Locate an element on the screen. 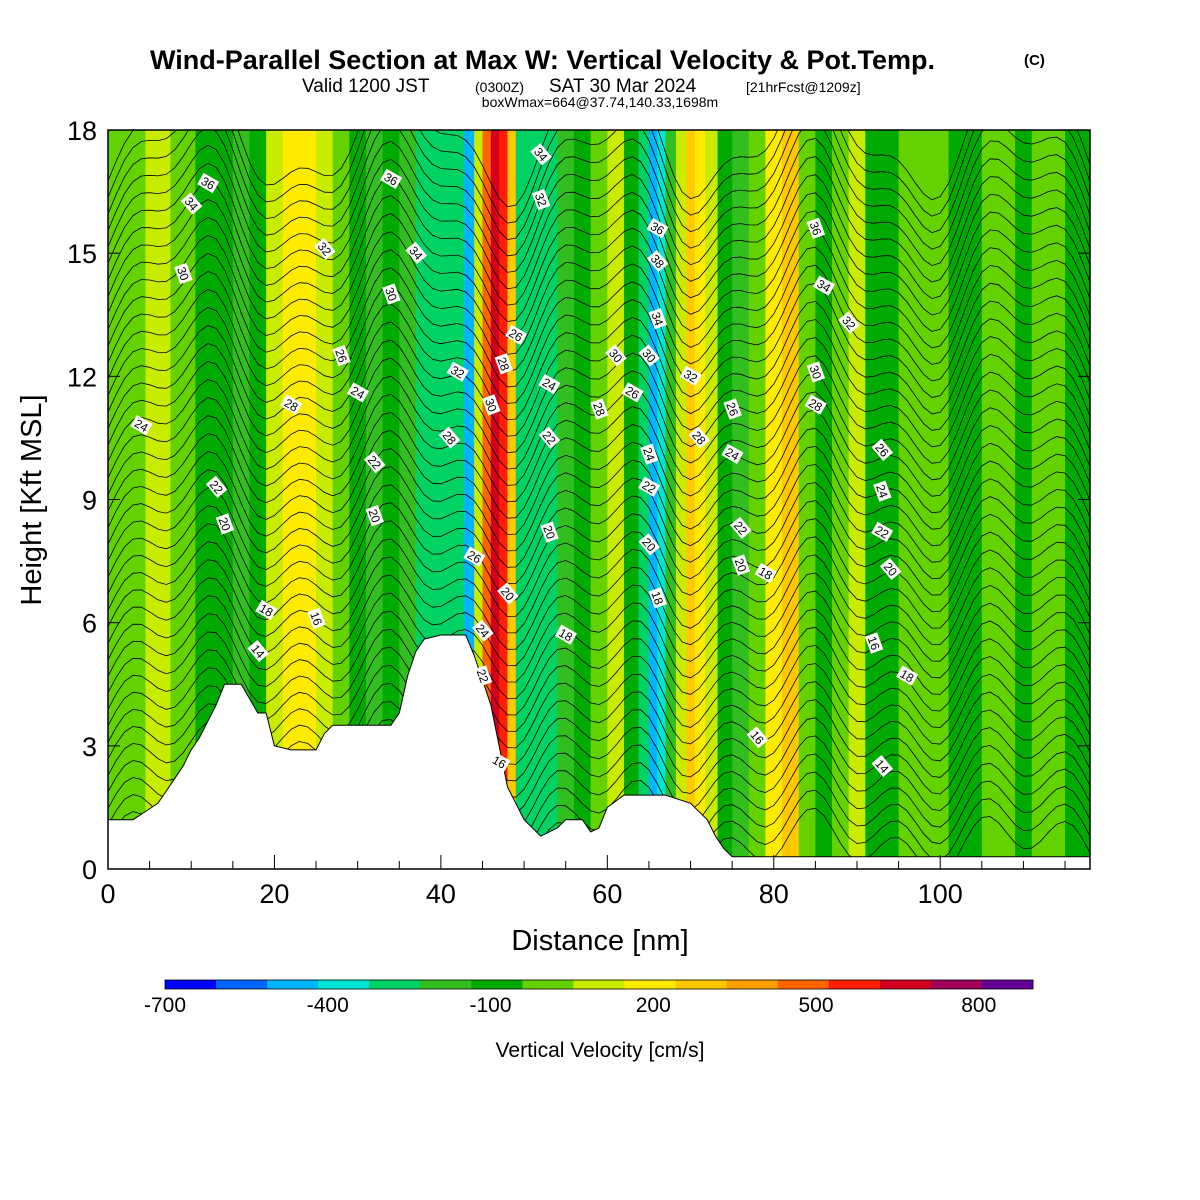 This screenshot has height=1200, width=1200. theta-contour-label: 22 is located at coordinates (483, 676).